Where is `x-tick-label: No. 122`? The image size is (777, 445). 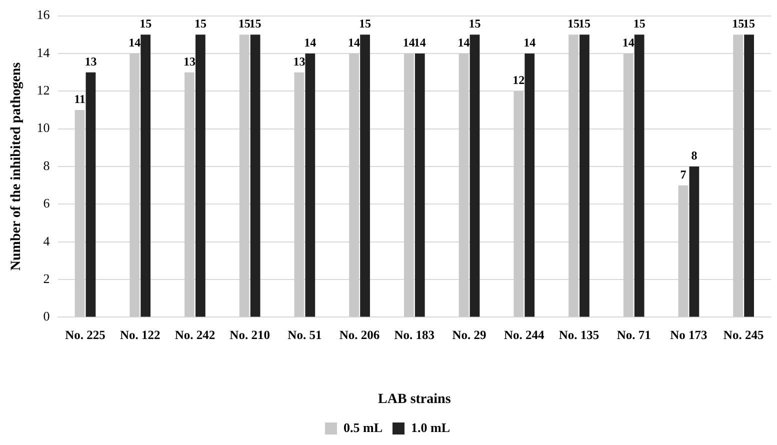 x-tick-label: No. 122 is located at coordinates (140, 335).